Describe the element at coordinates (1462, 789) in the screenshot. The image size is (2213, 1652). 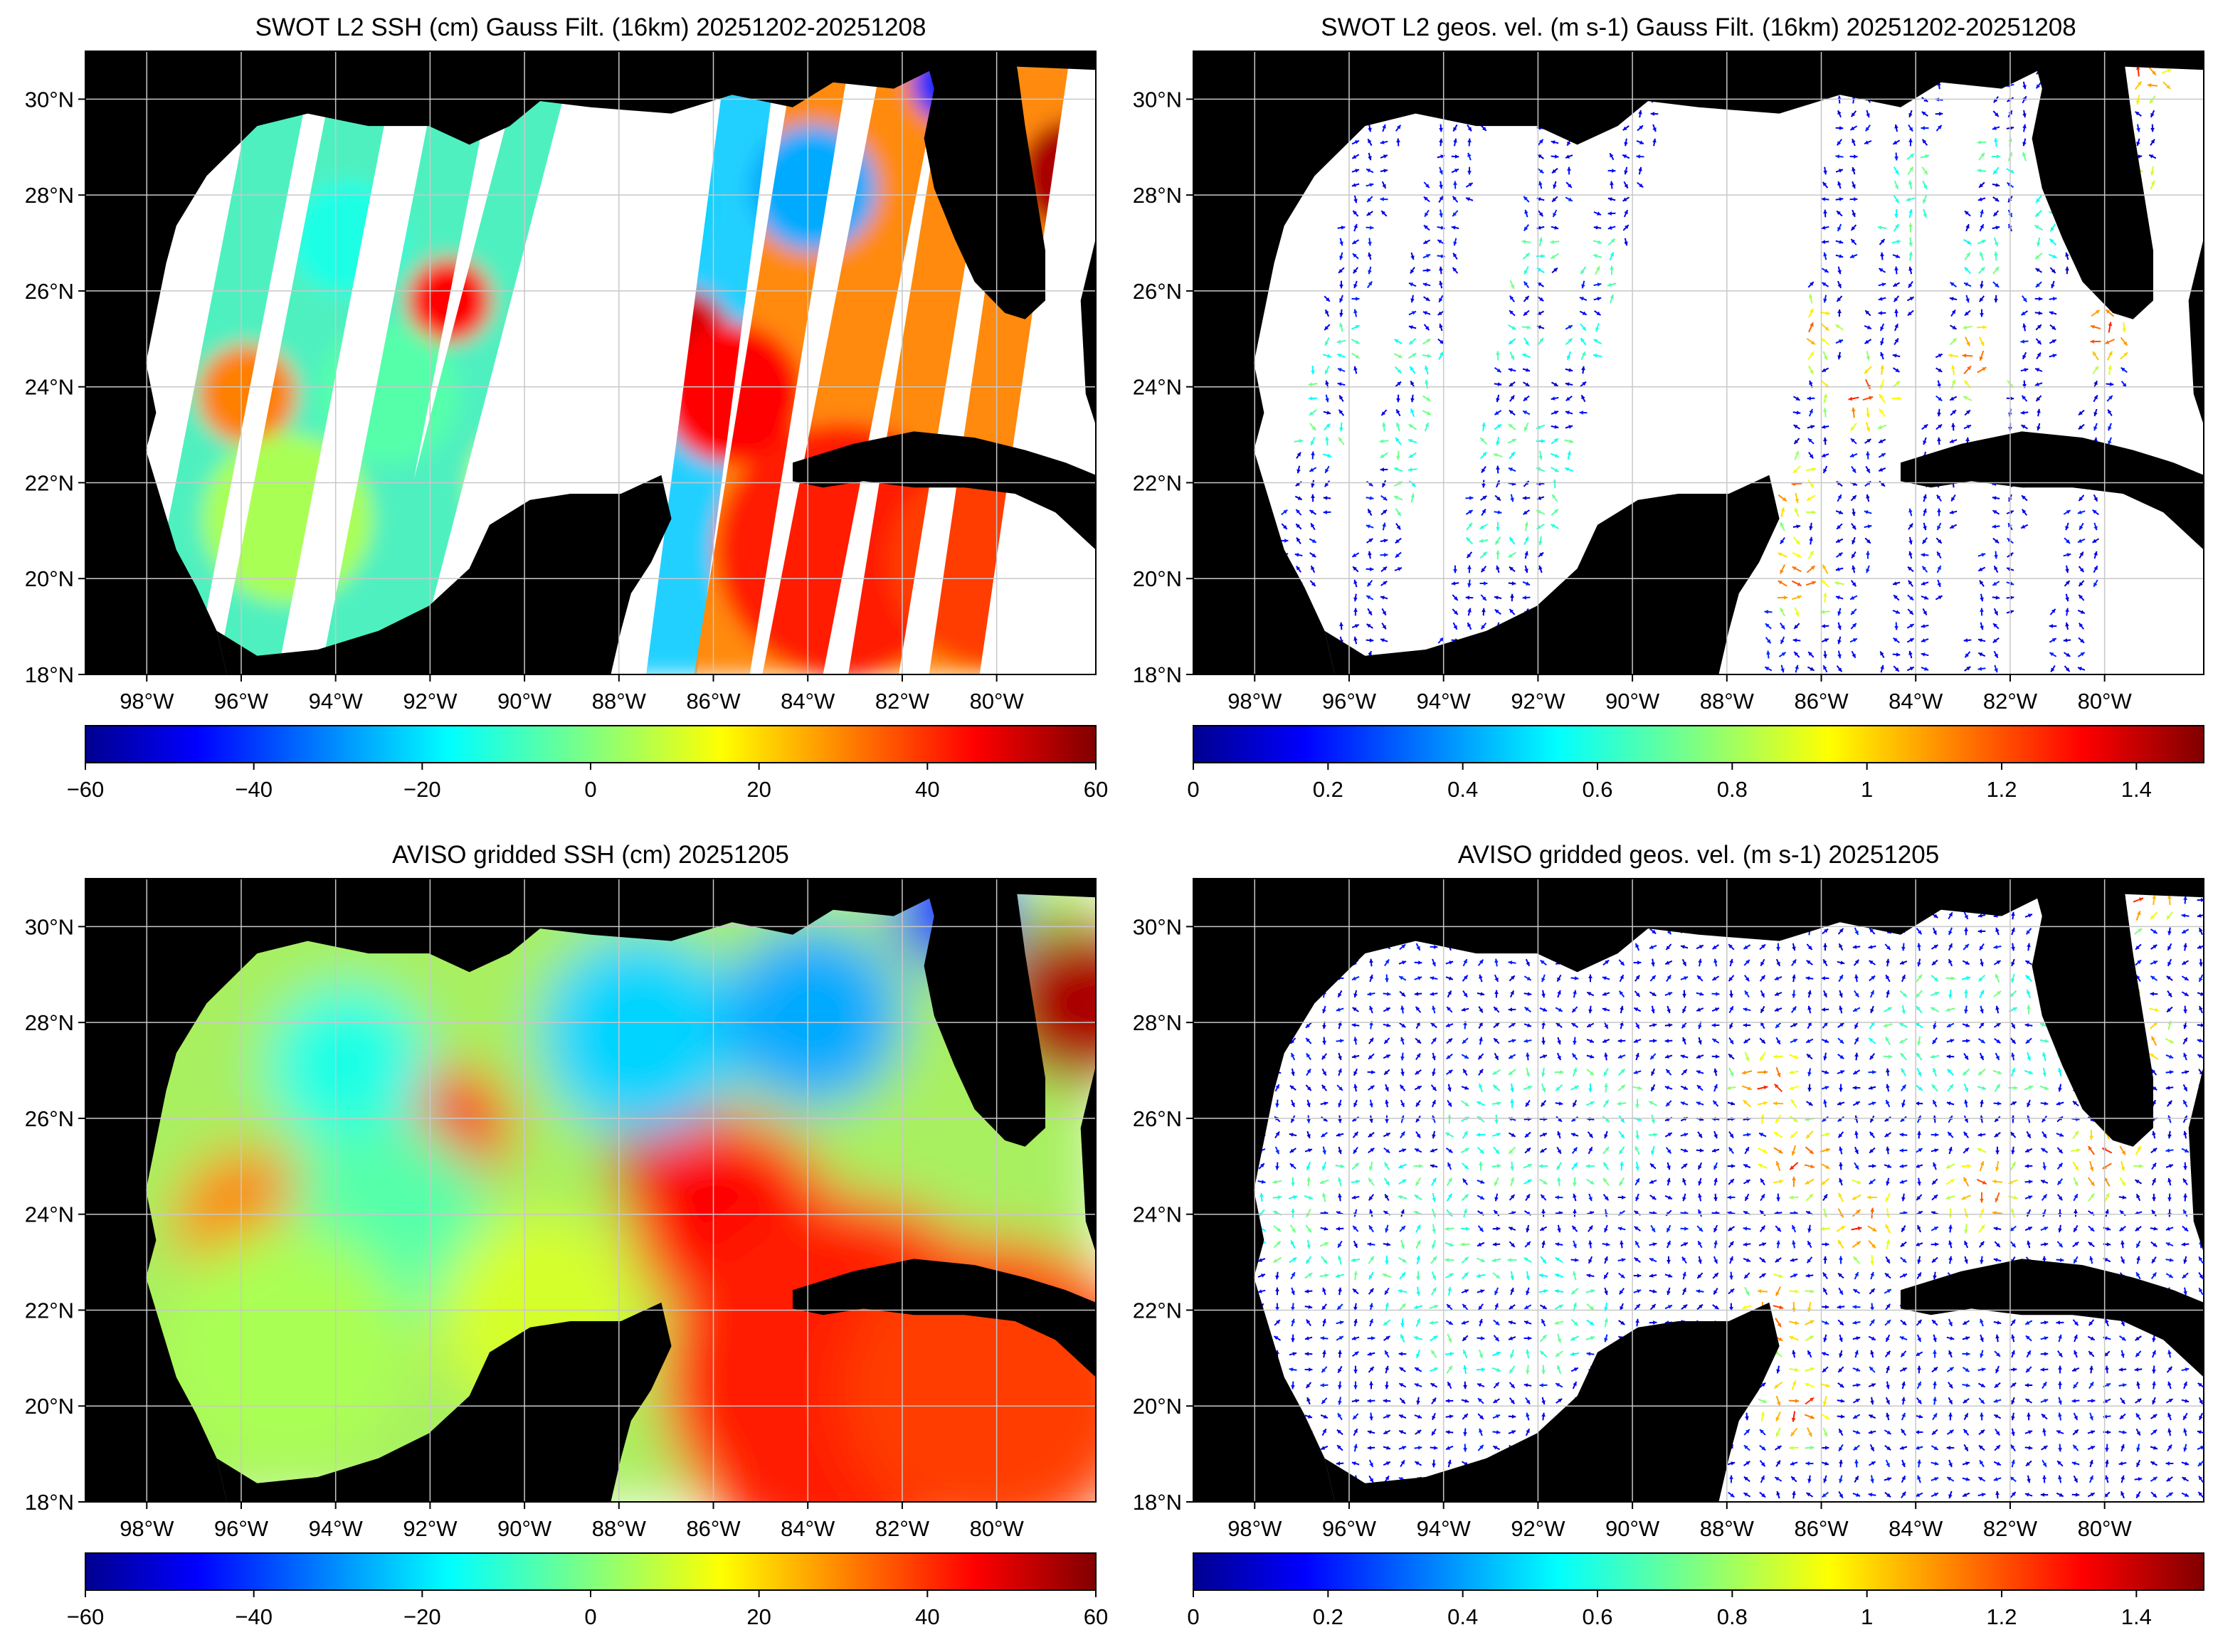
I see `colorbar-tick-label: 0.4` at that location.